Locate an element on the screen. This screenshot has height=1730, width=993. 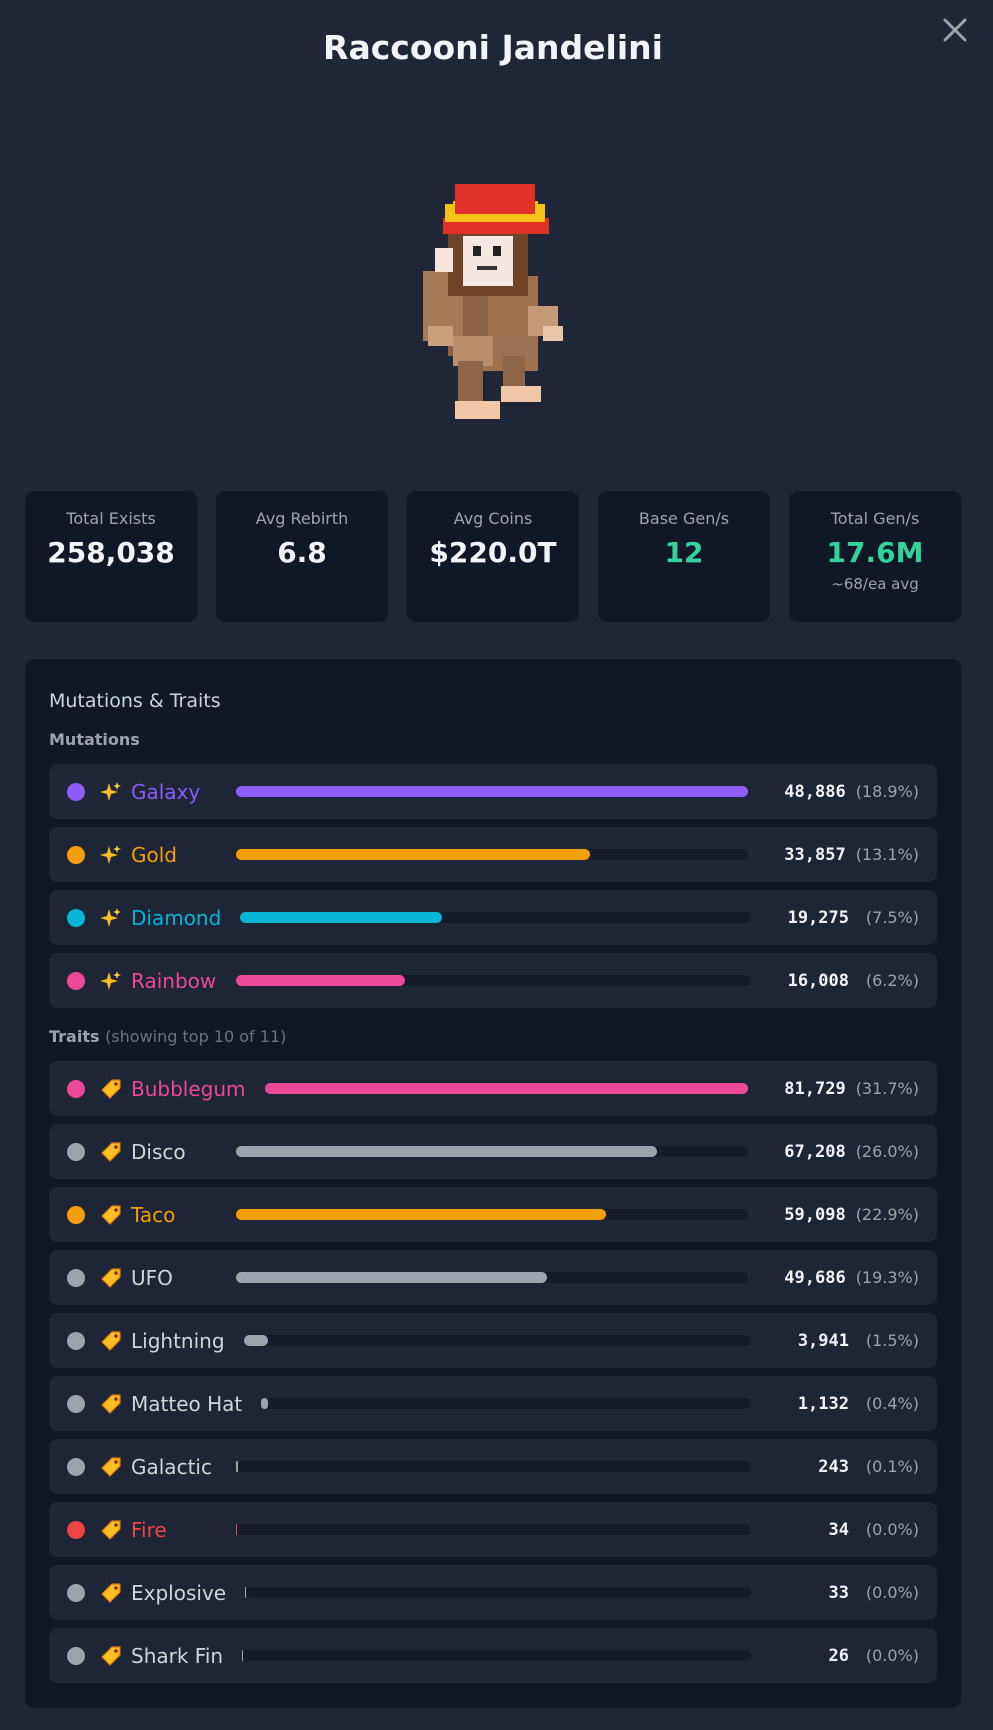
row: Shark Fin 26 (0.0%) is located at coordinates (493, 1655).